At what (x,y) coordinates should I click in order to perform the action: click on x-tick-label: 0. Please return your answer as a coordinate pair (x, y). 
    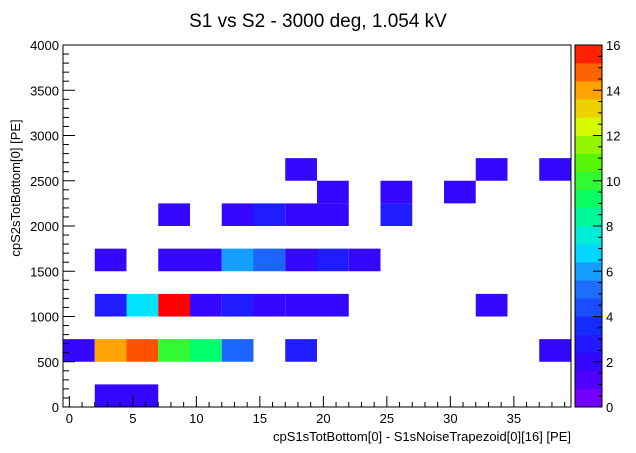
    Looking at the image, I should click on (69, 418).